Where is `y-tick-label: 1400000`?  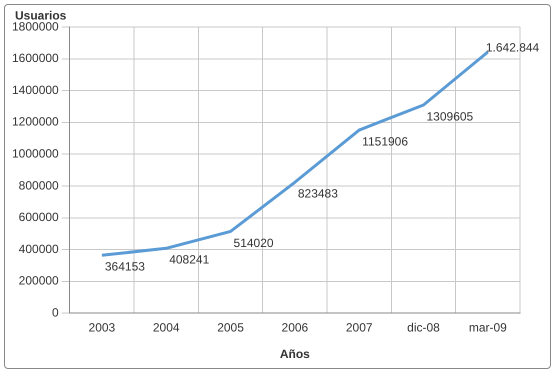 y-tick-label: 1400000 is located at coordinates (36, 89).